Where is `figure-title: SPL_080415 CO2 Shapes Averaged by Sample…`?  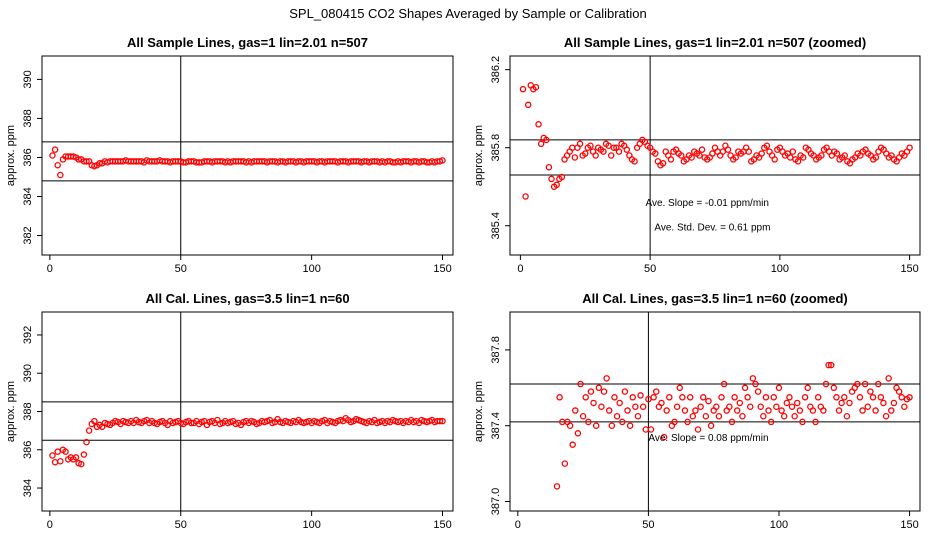
figure-title: SPL_080415 CO2 Shapes Averaged by Sample… is located at coordinates (468, 13).